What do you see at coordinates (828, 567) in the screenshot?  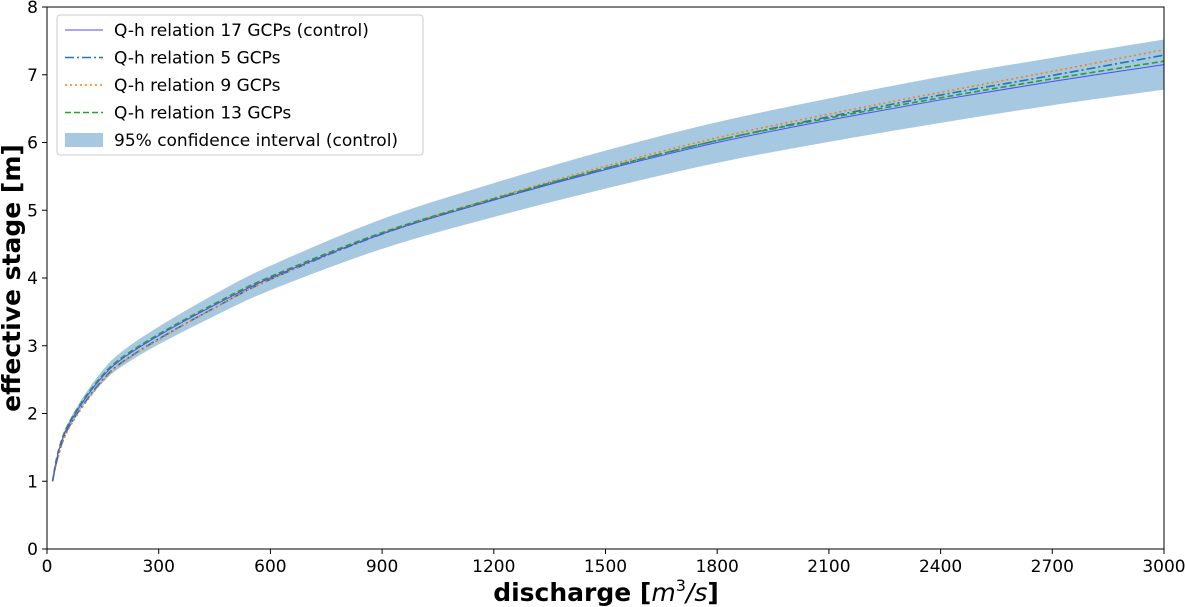 I see `x-tick-label: 2100` at bounding box center [828, 567].